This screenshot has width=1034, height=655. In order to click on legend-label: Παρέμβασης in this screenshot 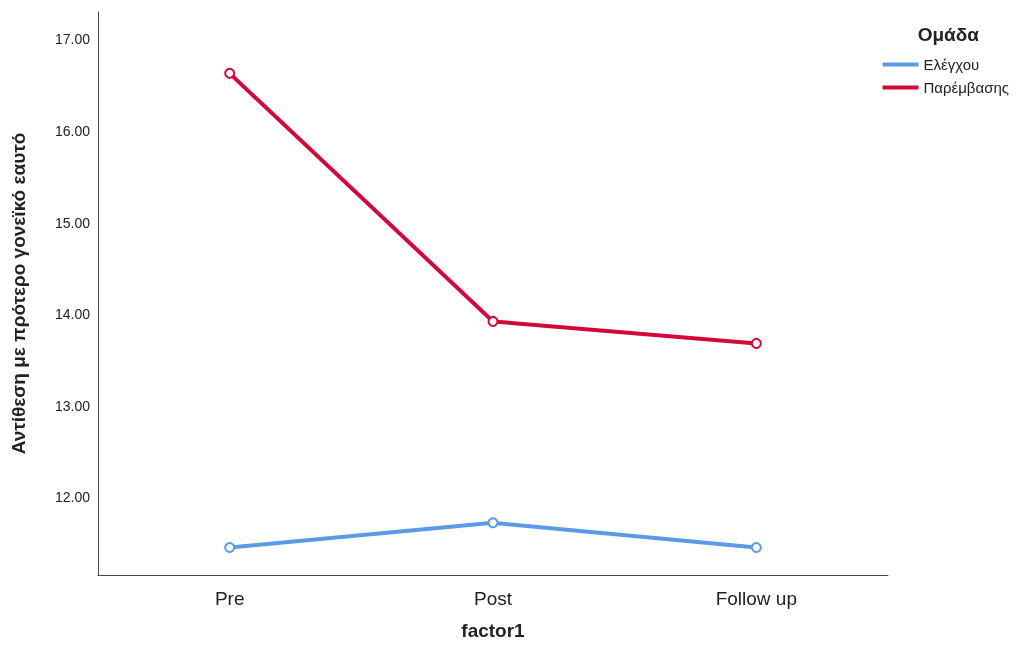, I will do `click(966, 87)`.